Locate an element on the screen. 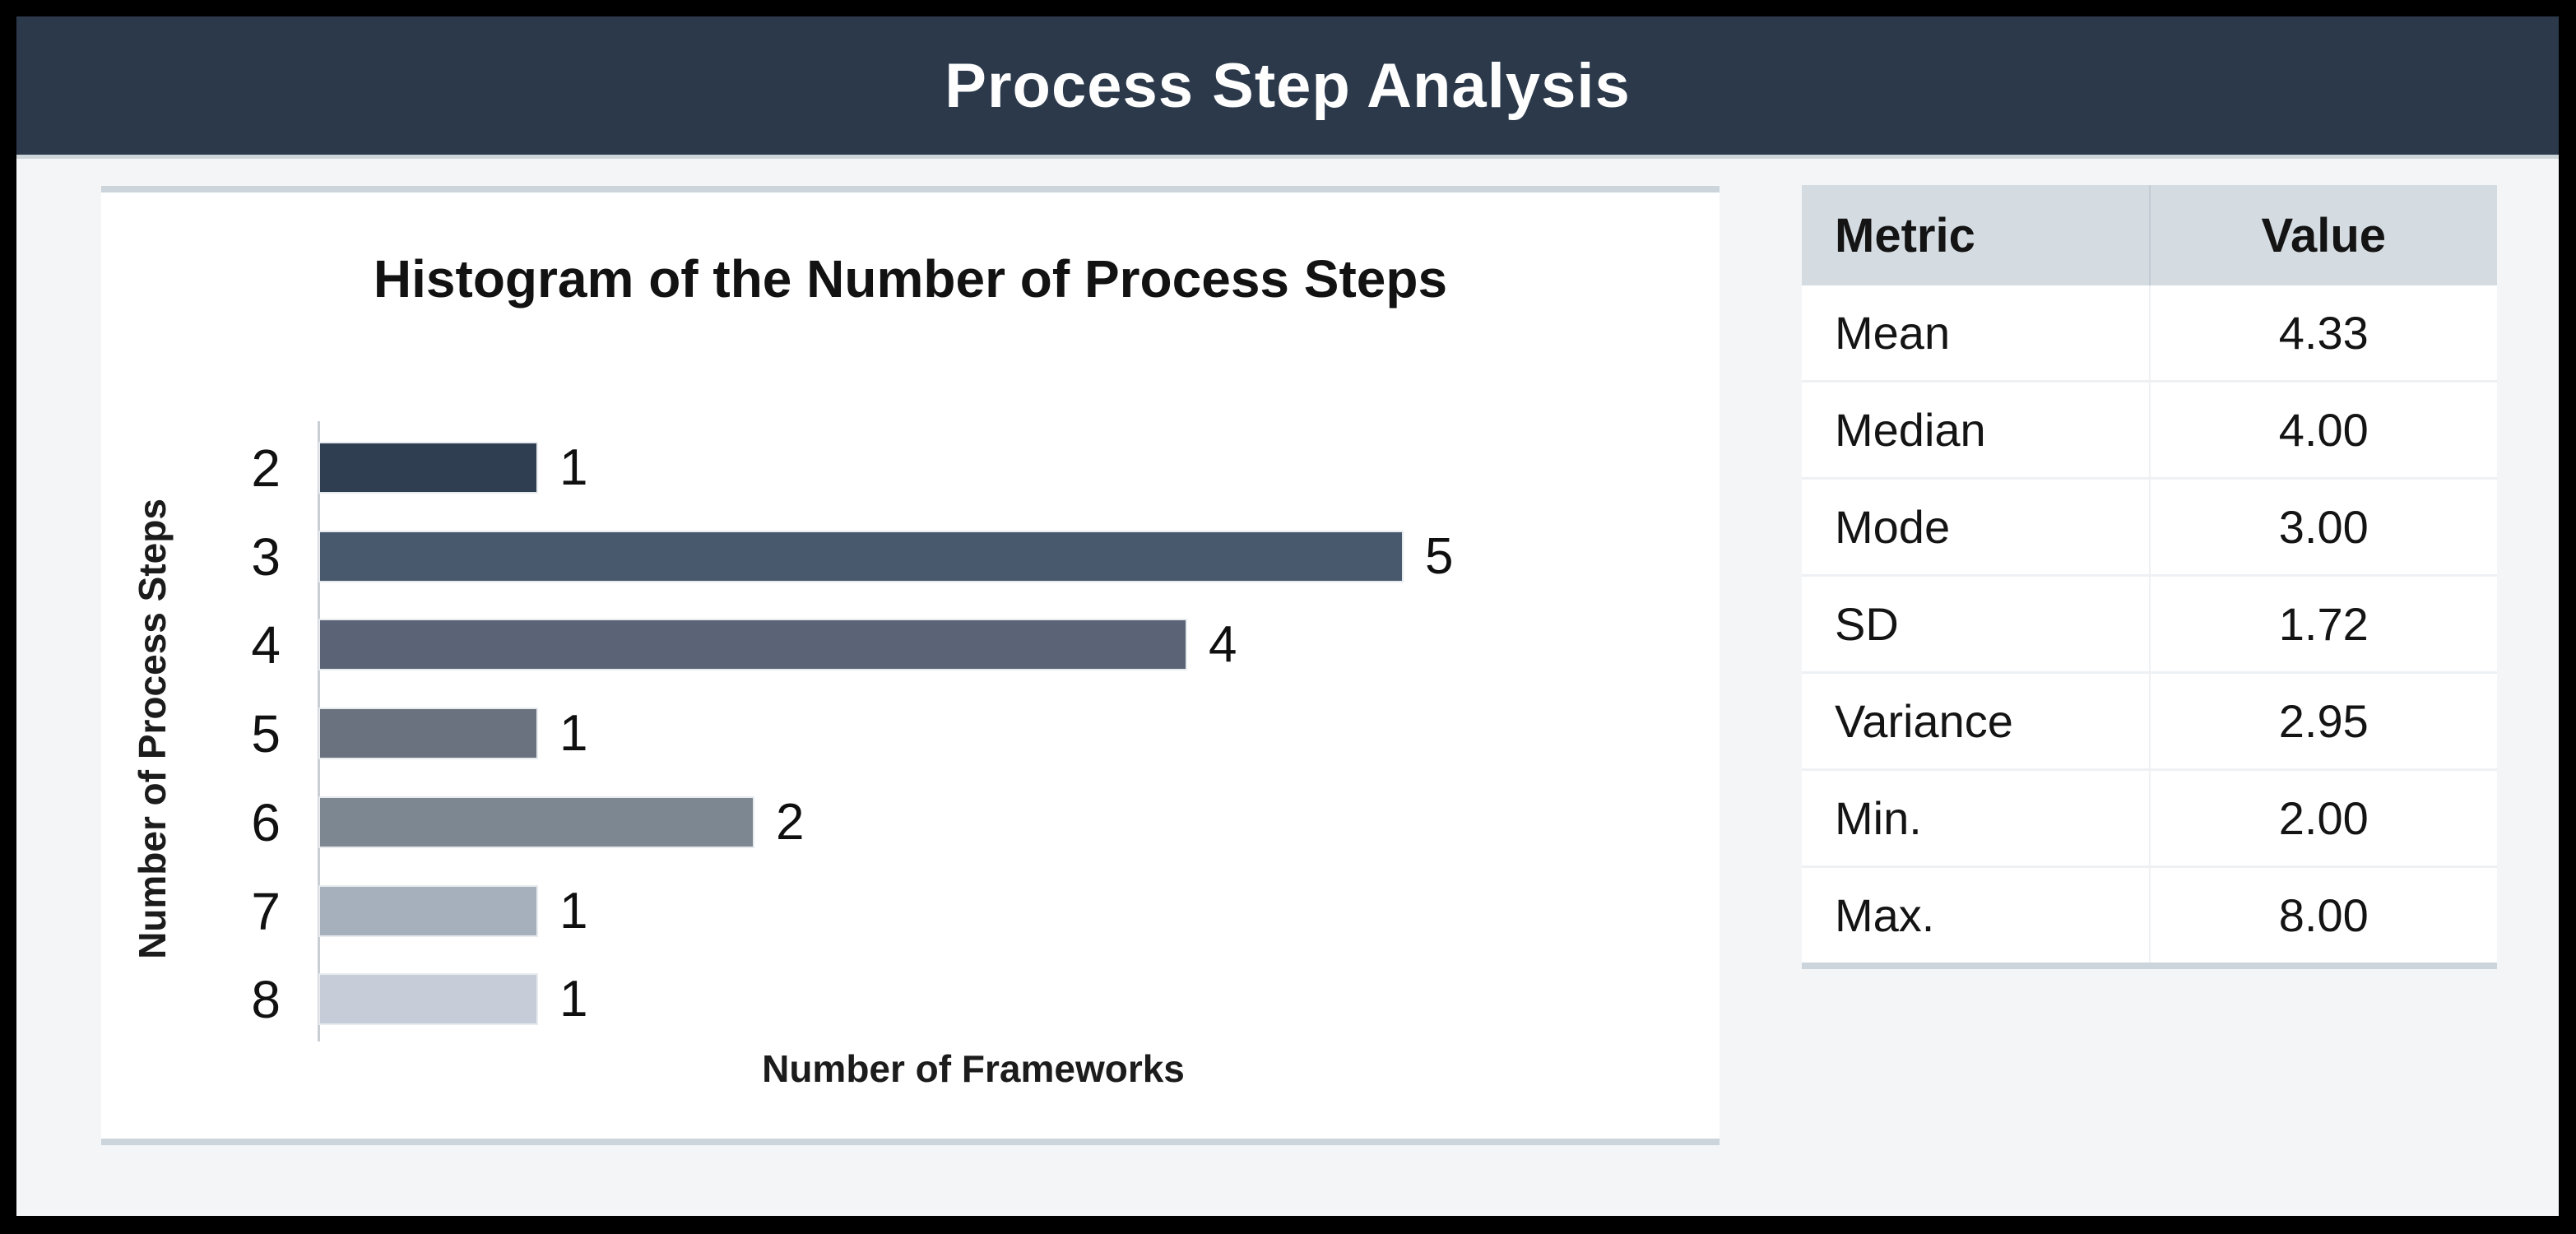 This screenshot has width=2576, height=1234. table-row: Max. 8.00 is located at coordinates (2149, 915).